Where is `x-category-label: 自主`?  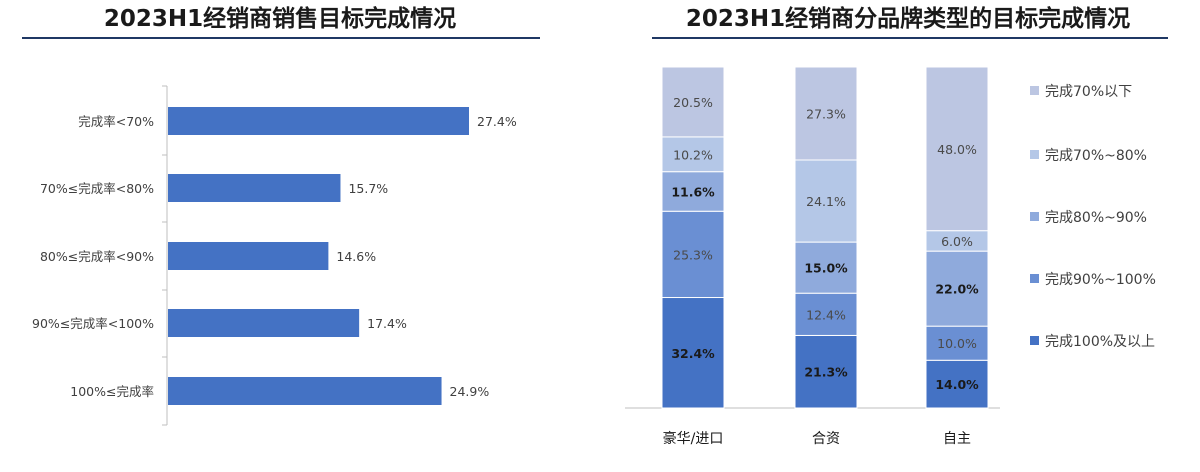 x-category-label: 自主 is located at coordinates (957, 439).